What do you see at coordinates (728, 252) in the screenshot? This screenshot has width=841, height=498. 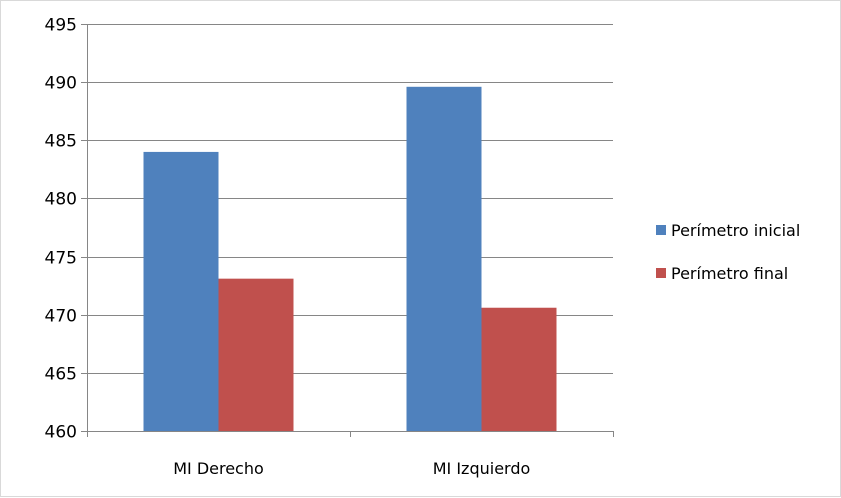 I see `legend: Perímetro inicial Perímetro final` at bounding box center [728, 252].